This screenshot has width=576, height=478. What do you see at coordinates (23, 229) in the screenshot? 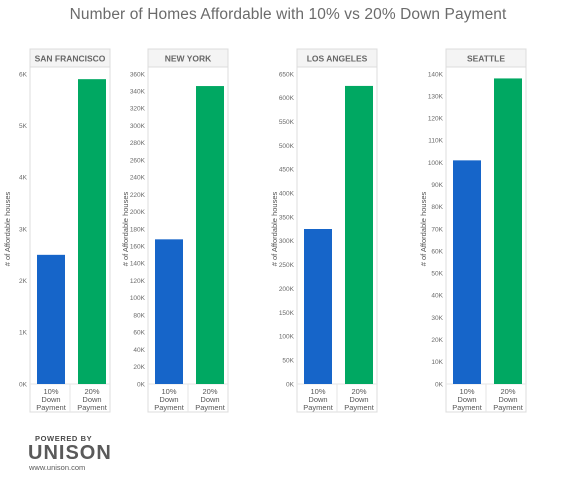
I see `y-tick-label: 3K` at bounding box center [23, 229].